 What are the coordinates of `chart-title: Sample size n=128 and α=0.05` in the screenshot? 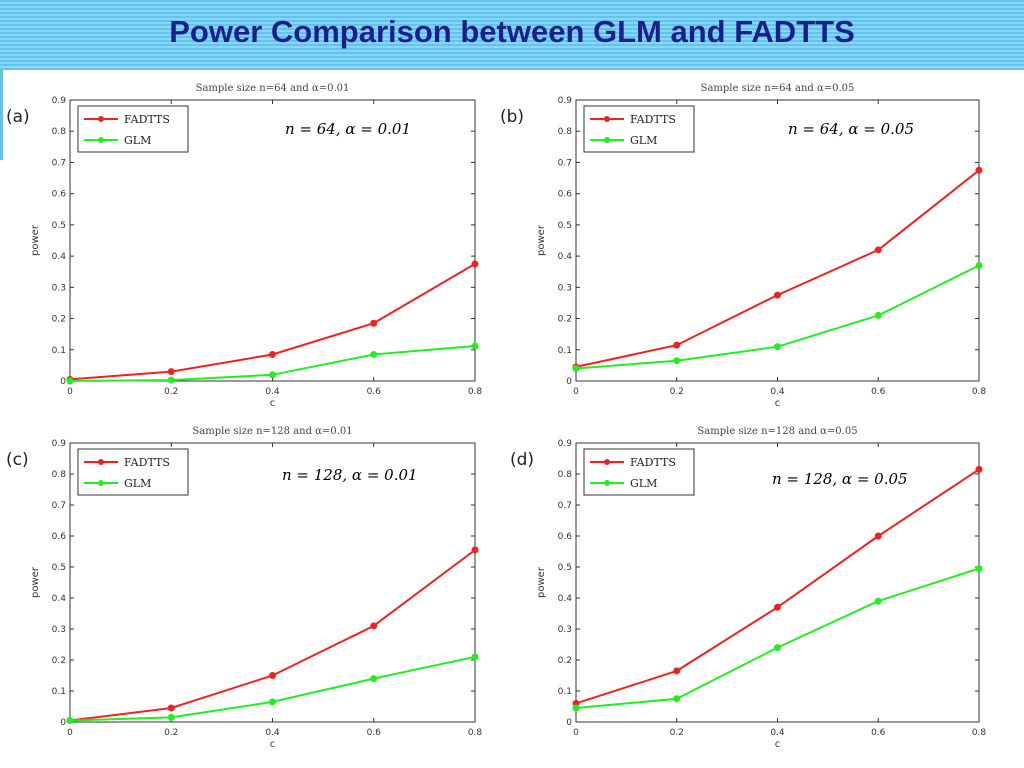 It's located at (777, 431).